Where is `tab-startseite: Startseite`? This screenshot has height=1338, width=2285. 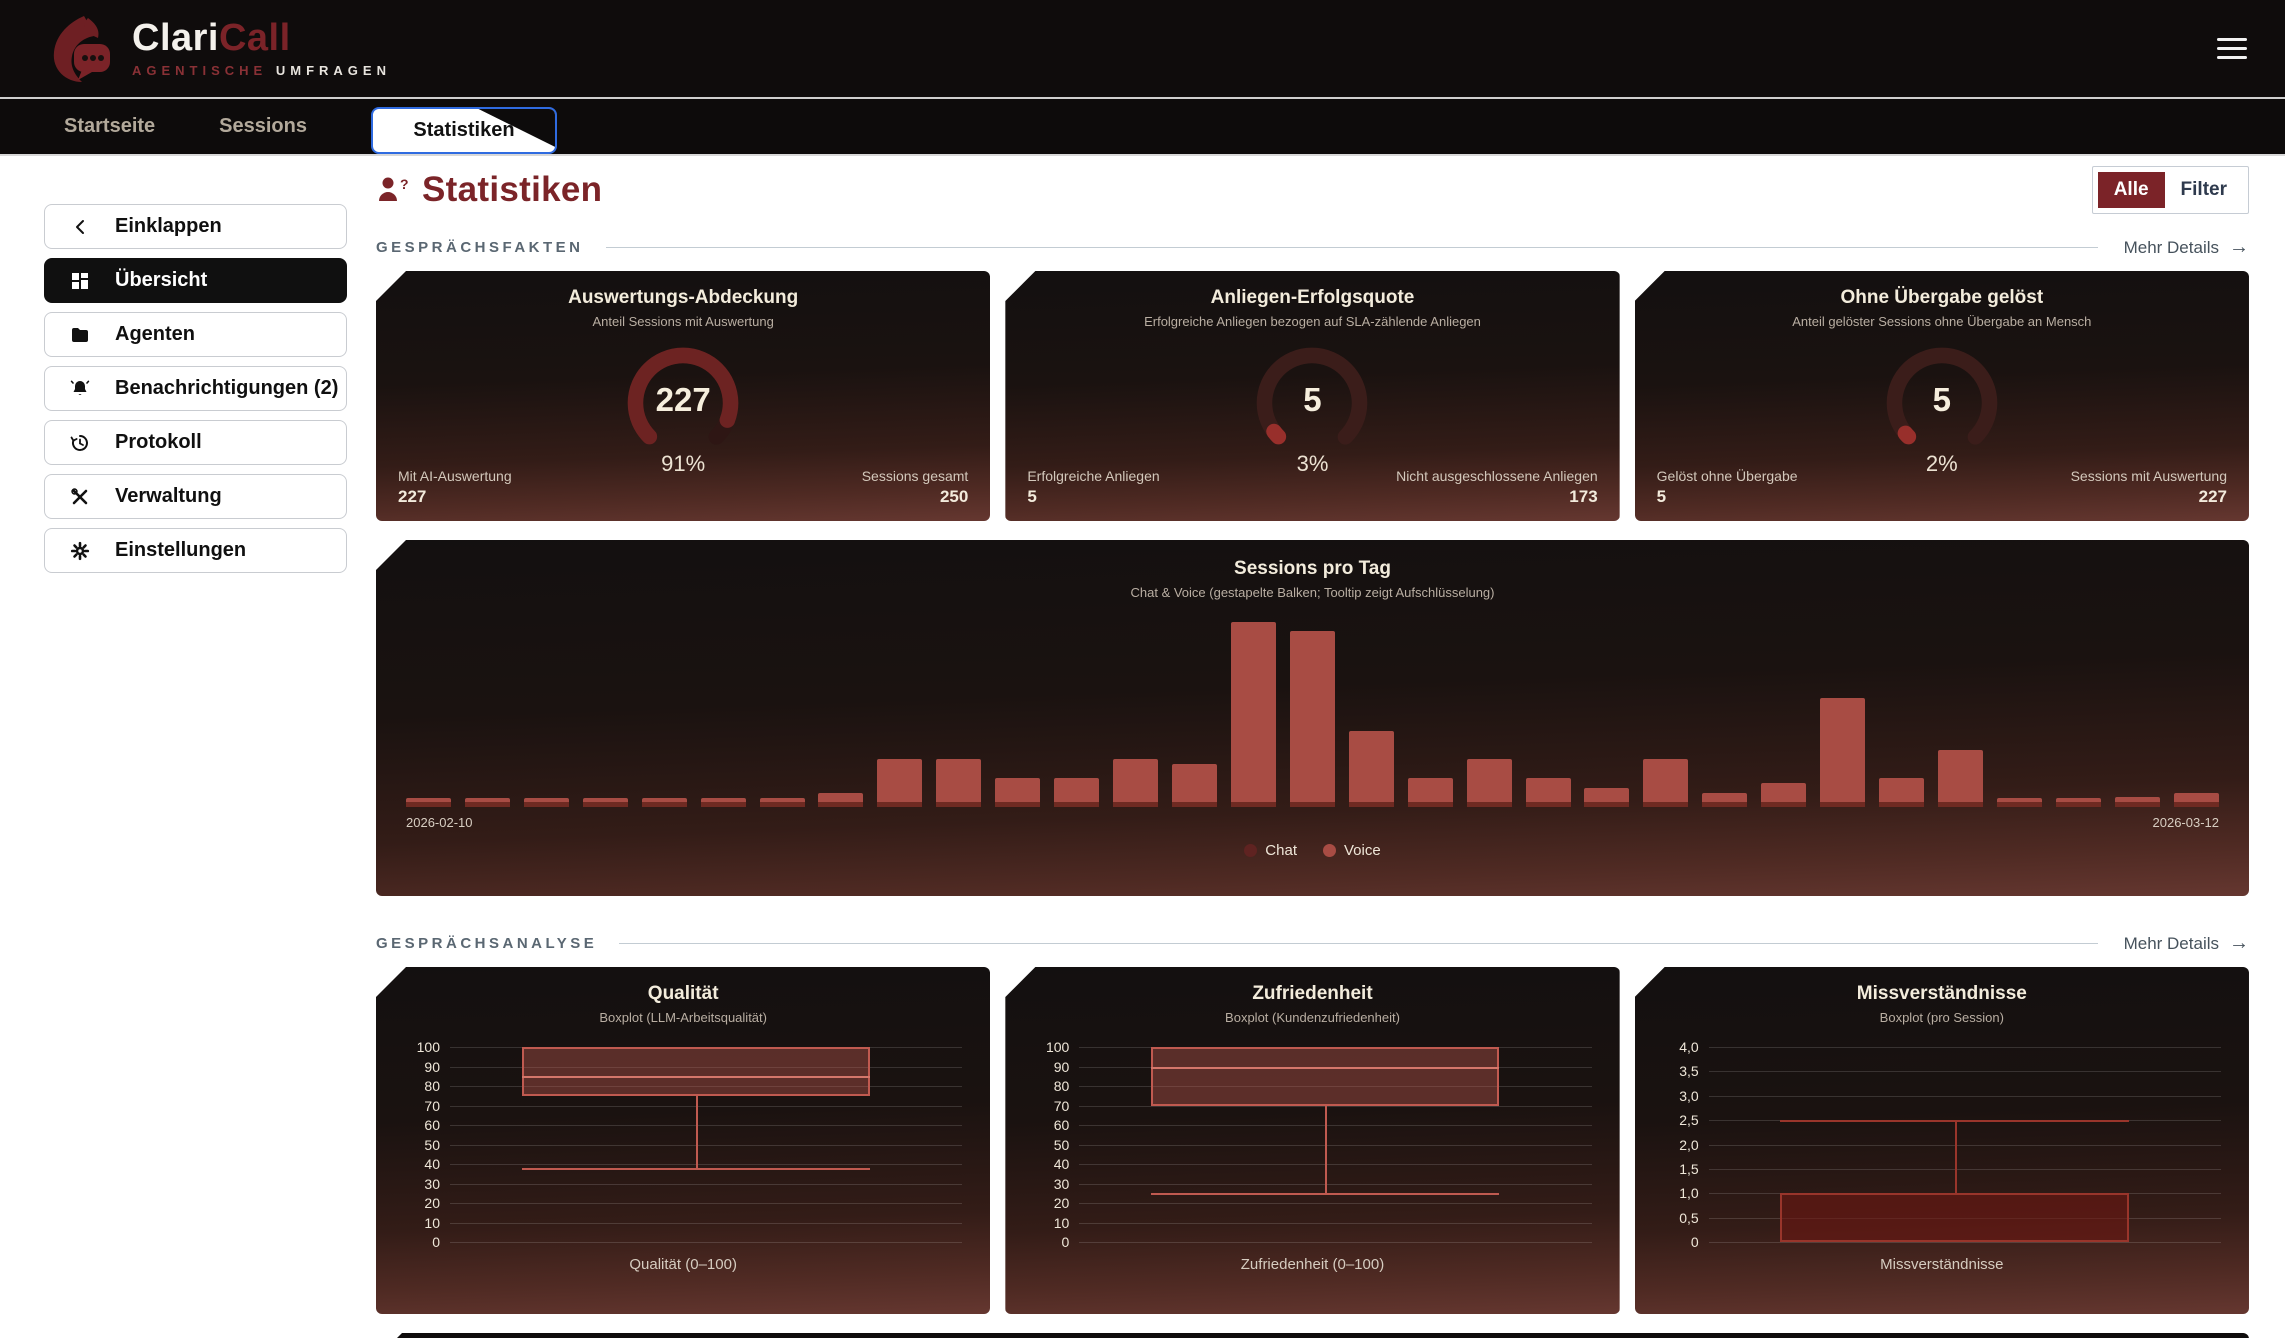
tab-startseite: Startseite is located at coordinates (110, 126).